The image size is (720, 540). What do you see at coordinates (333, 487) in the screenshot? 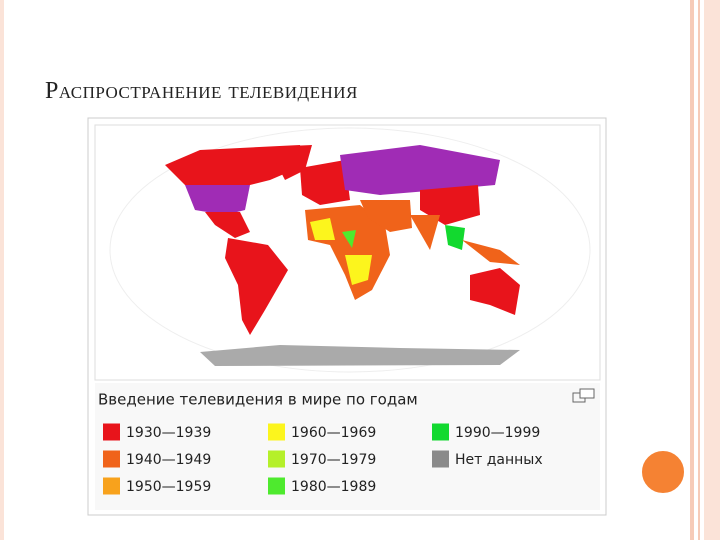
I see `legend-label: 1980—1989` at bounding box center [333, 487].